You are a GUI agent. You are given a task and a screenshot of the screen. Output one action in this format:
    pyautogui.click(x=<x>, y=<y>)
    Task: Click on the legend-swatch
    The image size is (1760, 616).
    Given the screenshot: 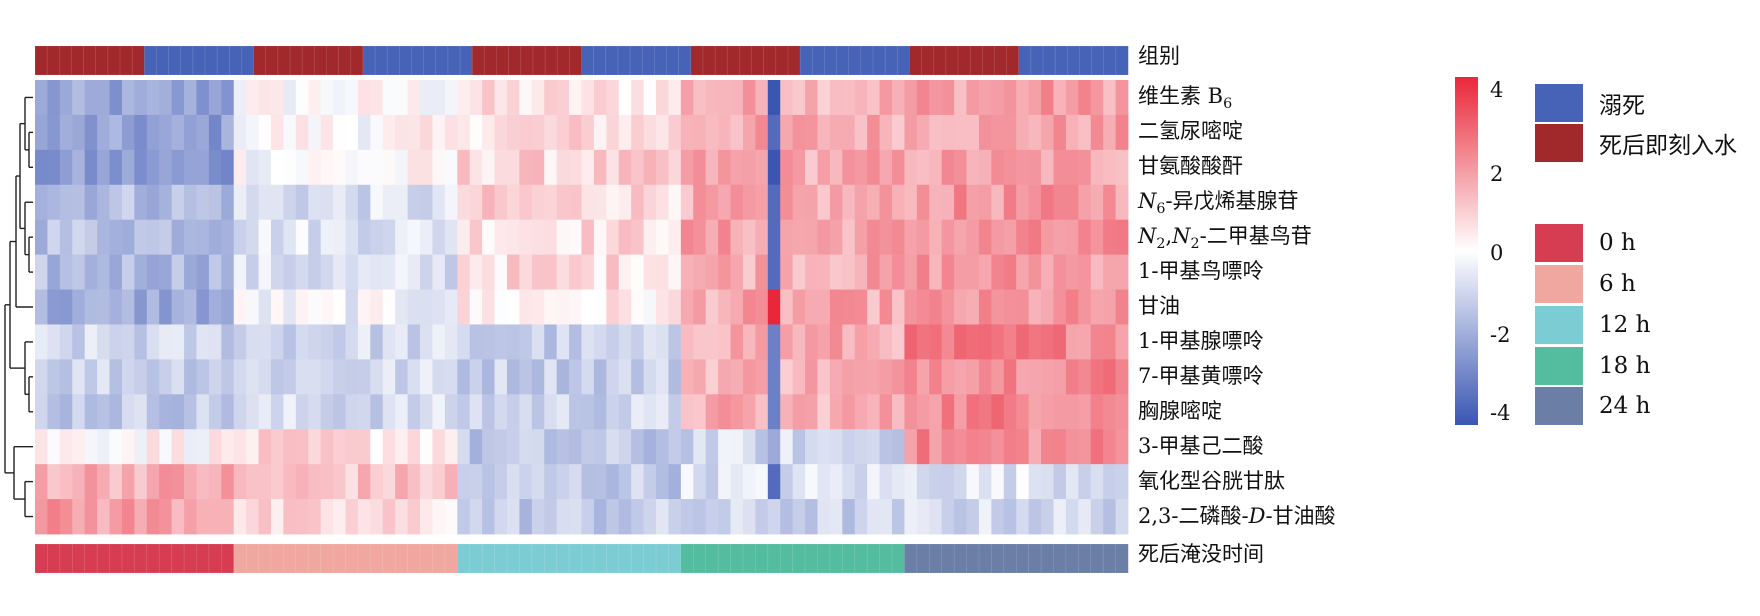 What is the action you would take?
    pyautogui.click(x=1559, y=243)
    